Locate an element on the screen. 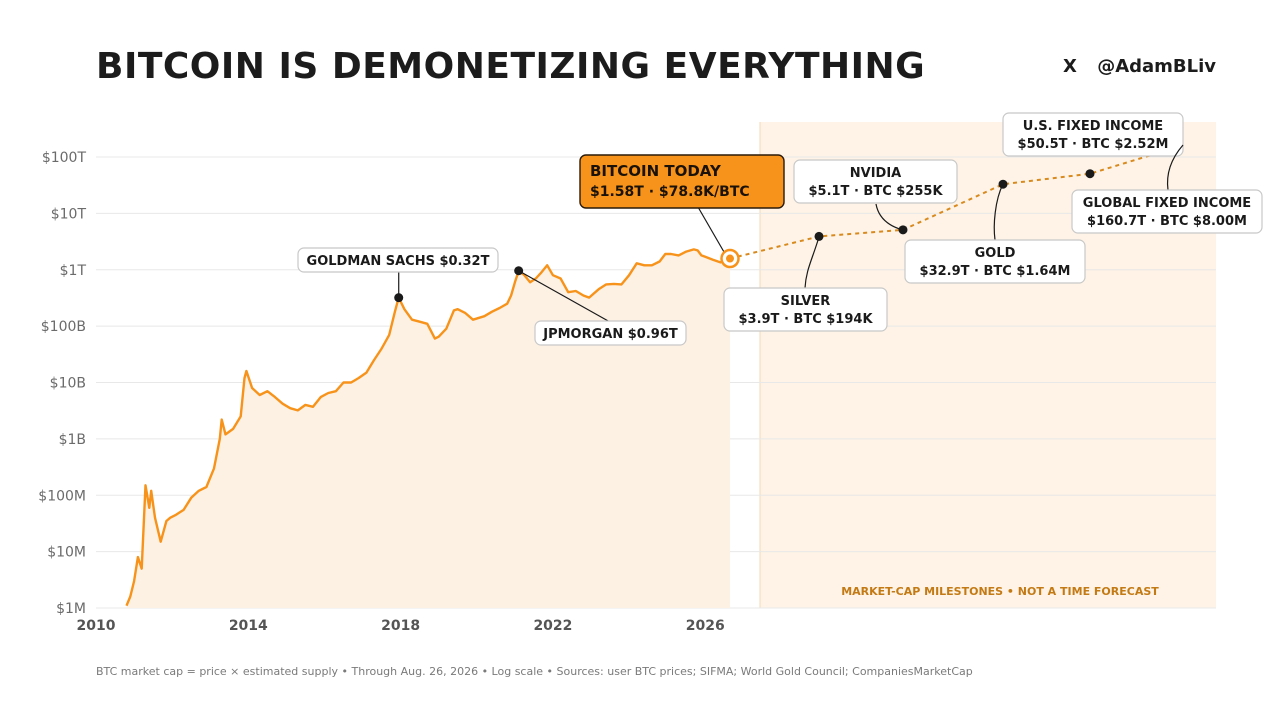  us-fixed-income-label-text-1: $50.5T · BTC $2.52M is located at coordinates (1093, 144).